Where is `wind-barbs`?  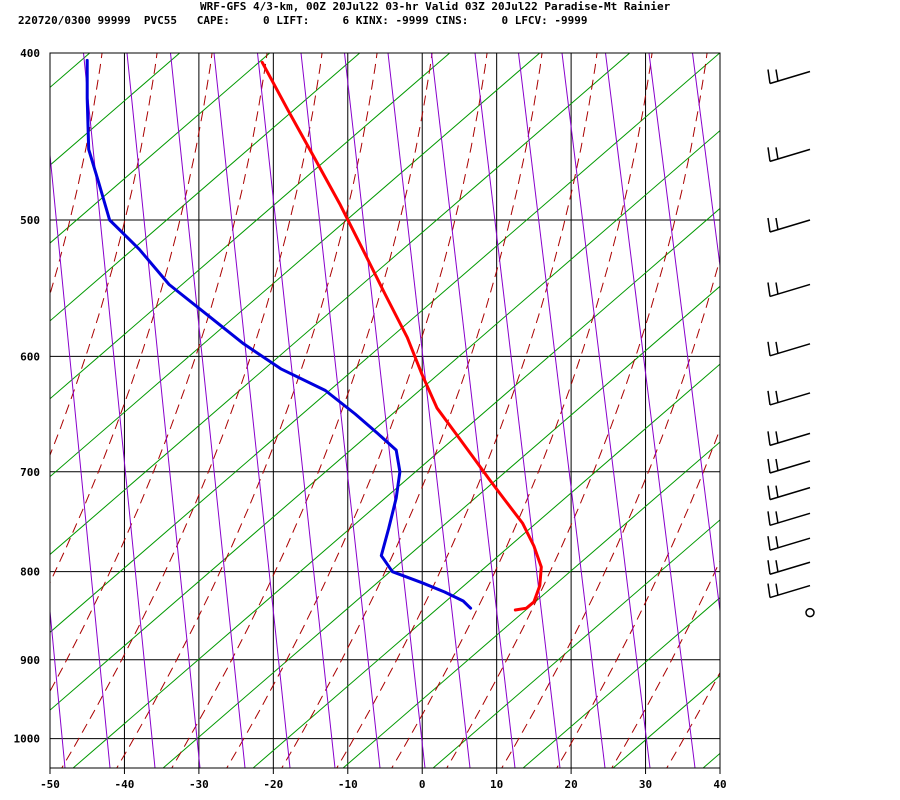
wind-barbs is located at coordinates (791, 343).